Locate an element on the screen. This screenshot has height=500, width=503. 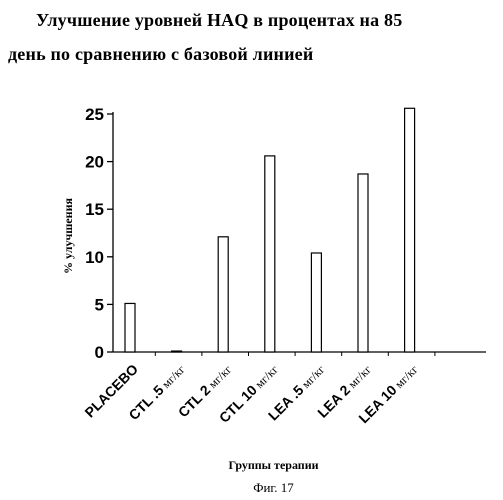
x-axis-label: Группы терапии is located at coordinates (251, 465).